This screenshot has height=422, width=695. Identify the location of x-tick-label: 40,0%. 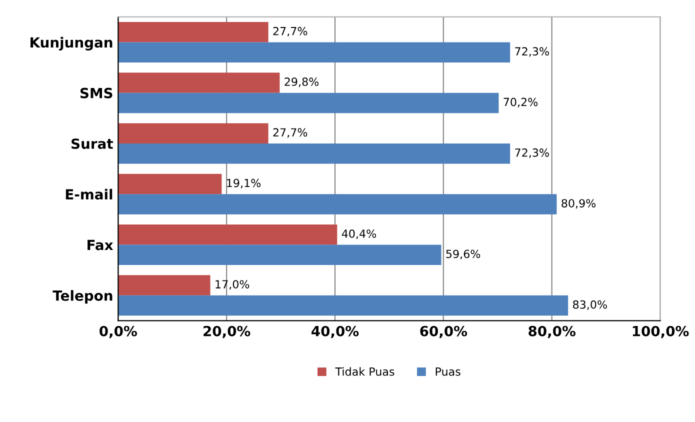
(335, 332).